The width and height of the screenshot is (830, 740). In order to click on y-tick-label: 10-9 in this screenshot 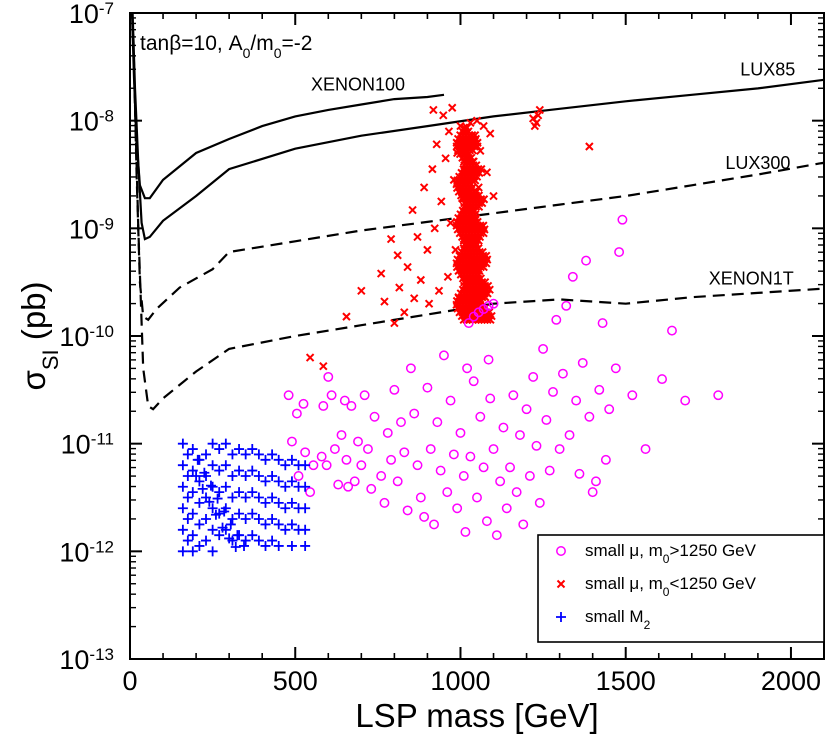, I will do `click(91, 229)`.